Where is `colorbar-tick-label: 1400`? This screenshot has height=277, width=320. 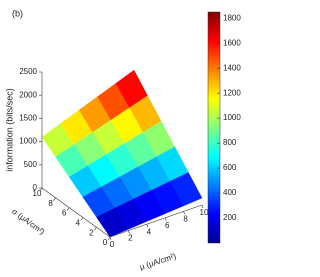 colorbar-tick-label: 1400 is located at coordinates (232, 67).